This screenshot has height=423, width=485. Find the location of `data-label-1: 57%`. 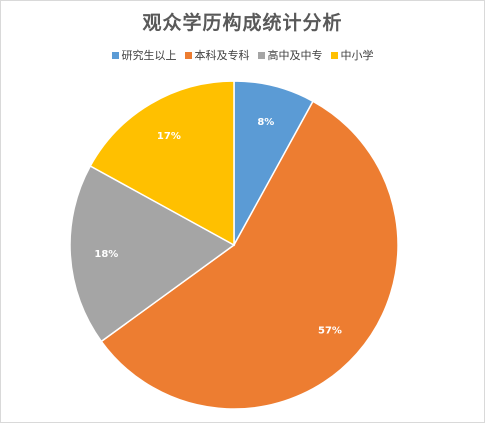

data-label-1: 57% is located at coordinates (330, 331).